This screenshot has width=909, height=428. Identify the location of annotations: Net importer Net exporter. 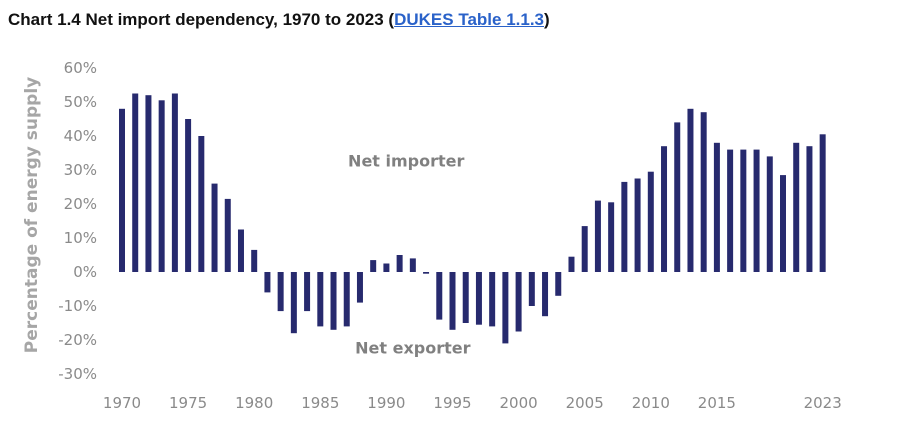
(409, 255).